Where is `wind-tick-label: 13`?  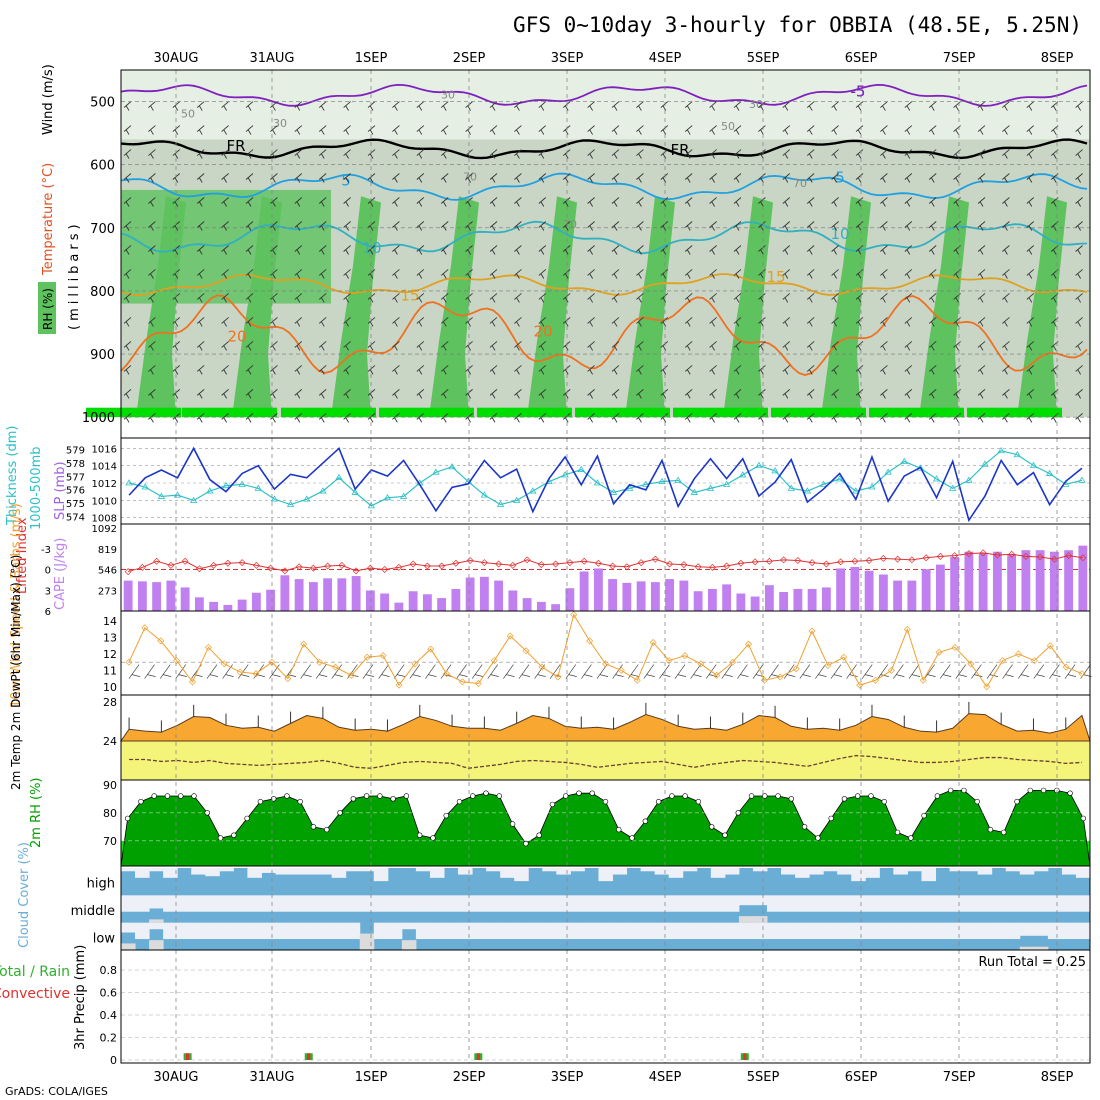
wind-tick-label: 13 is located at coordinates (110, 638).